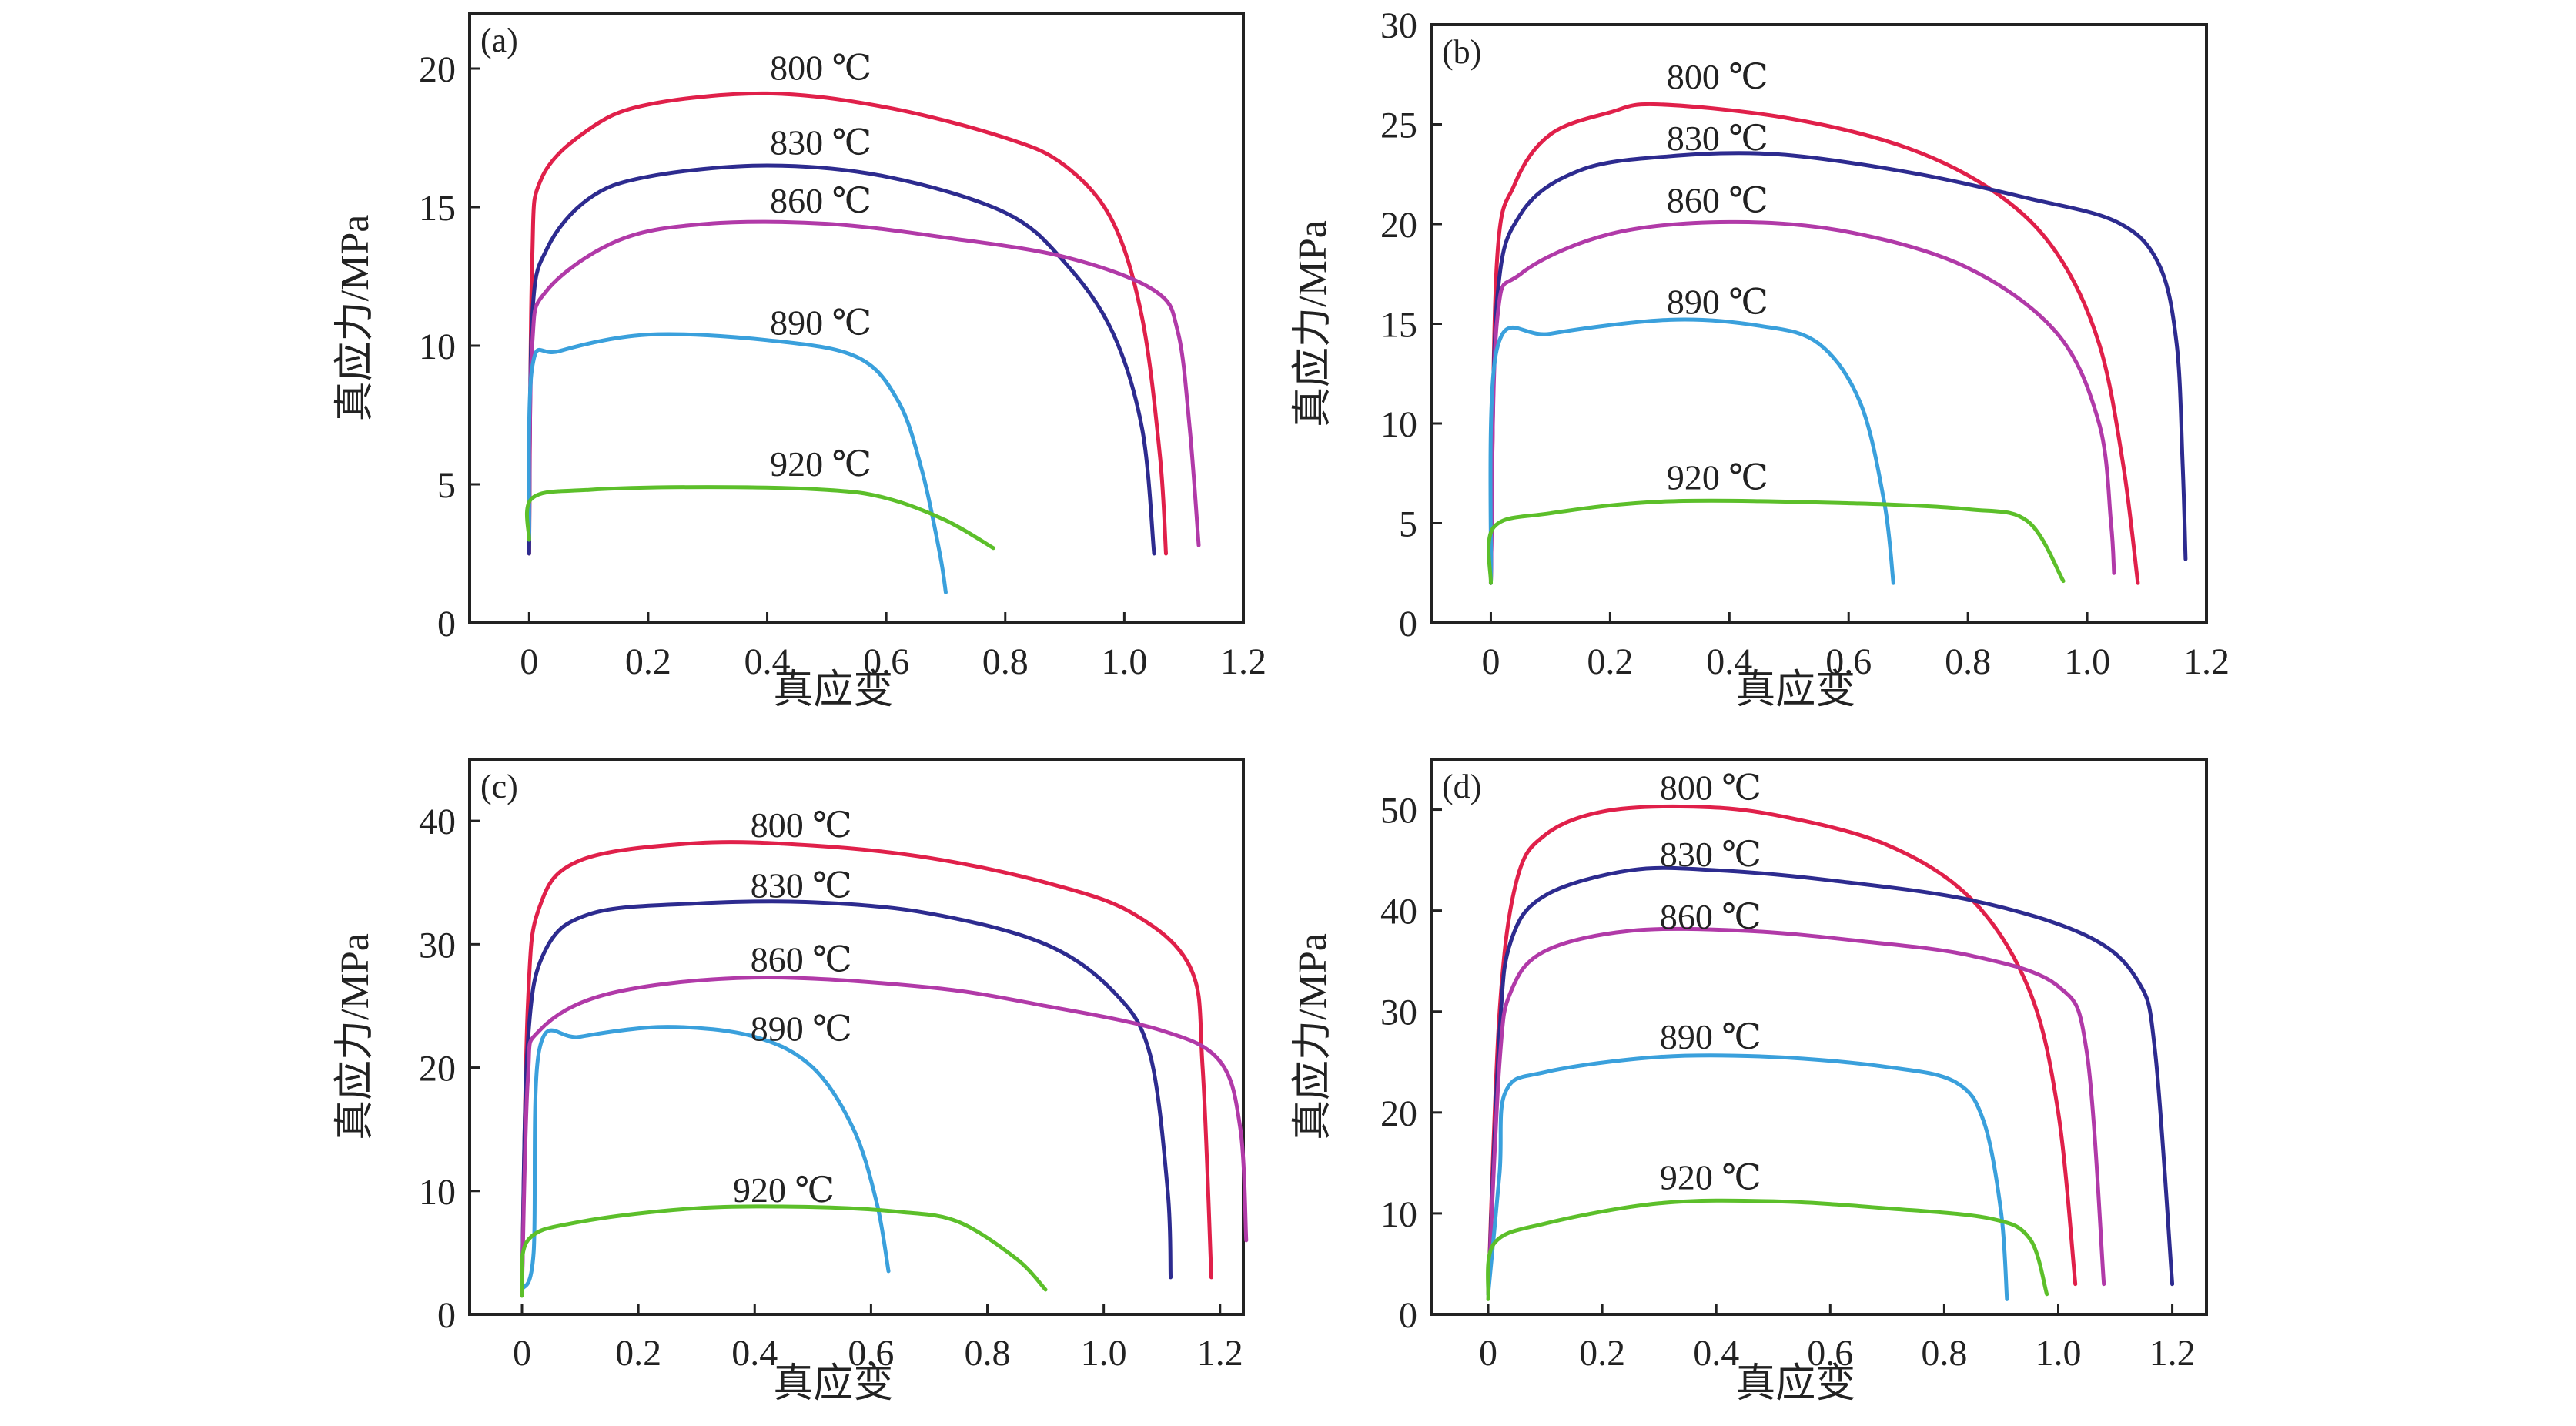  What do you see at coordinates (437, 208) in the screenshot?
I see `y-tick-label: 15` at bounding box center [437, 208].